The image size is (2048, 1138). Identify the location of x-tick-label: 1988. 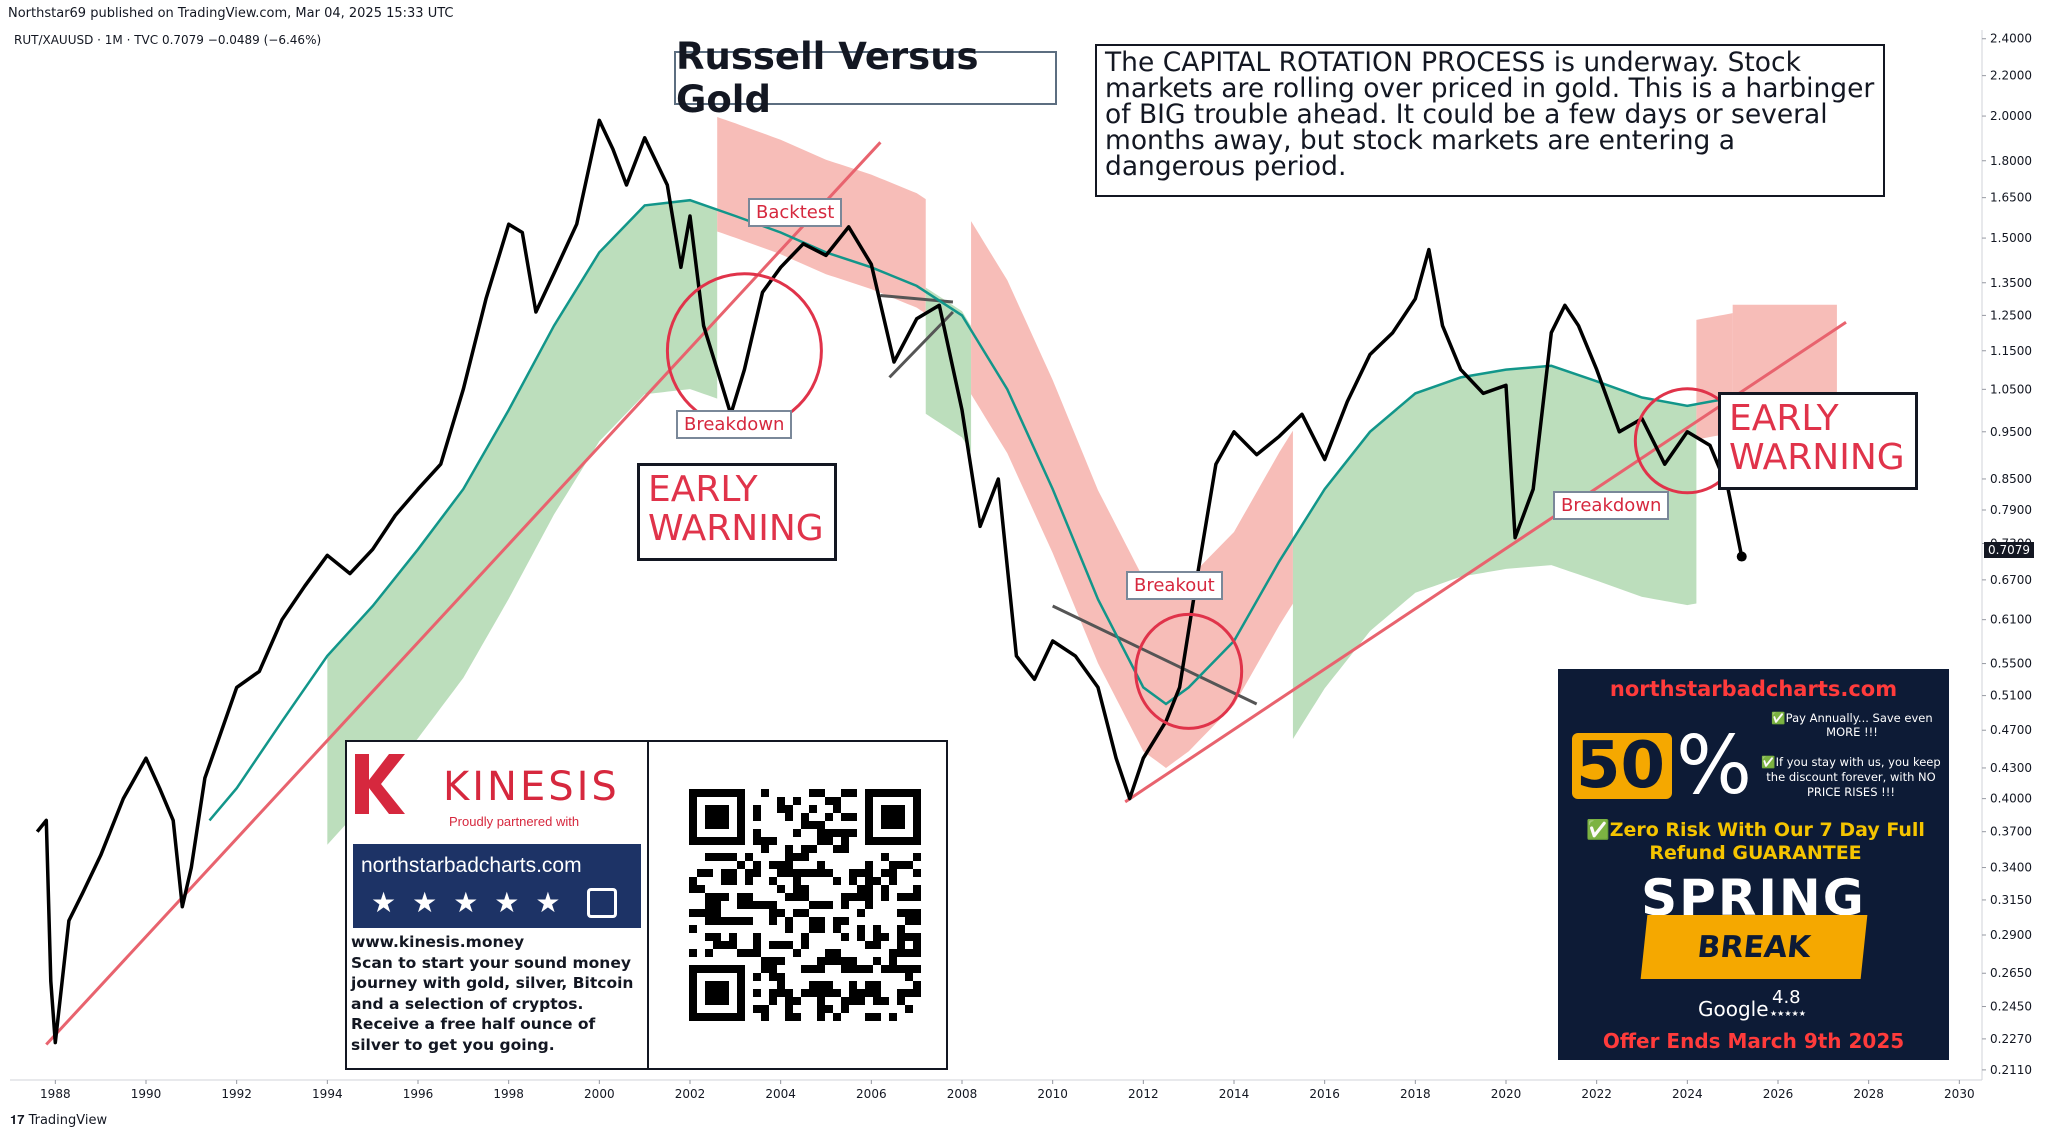
(55, 1094).